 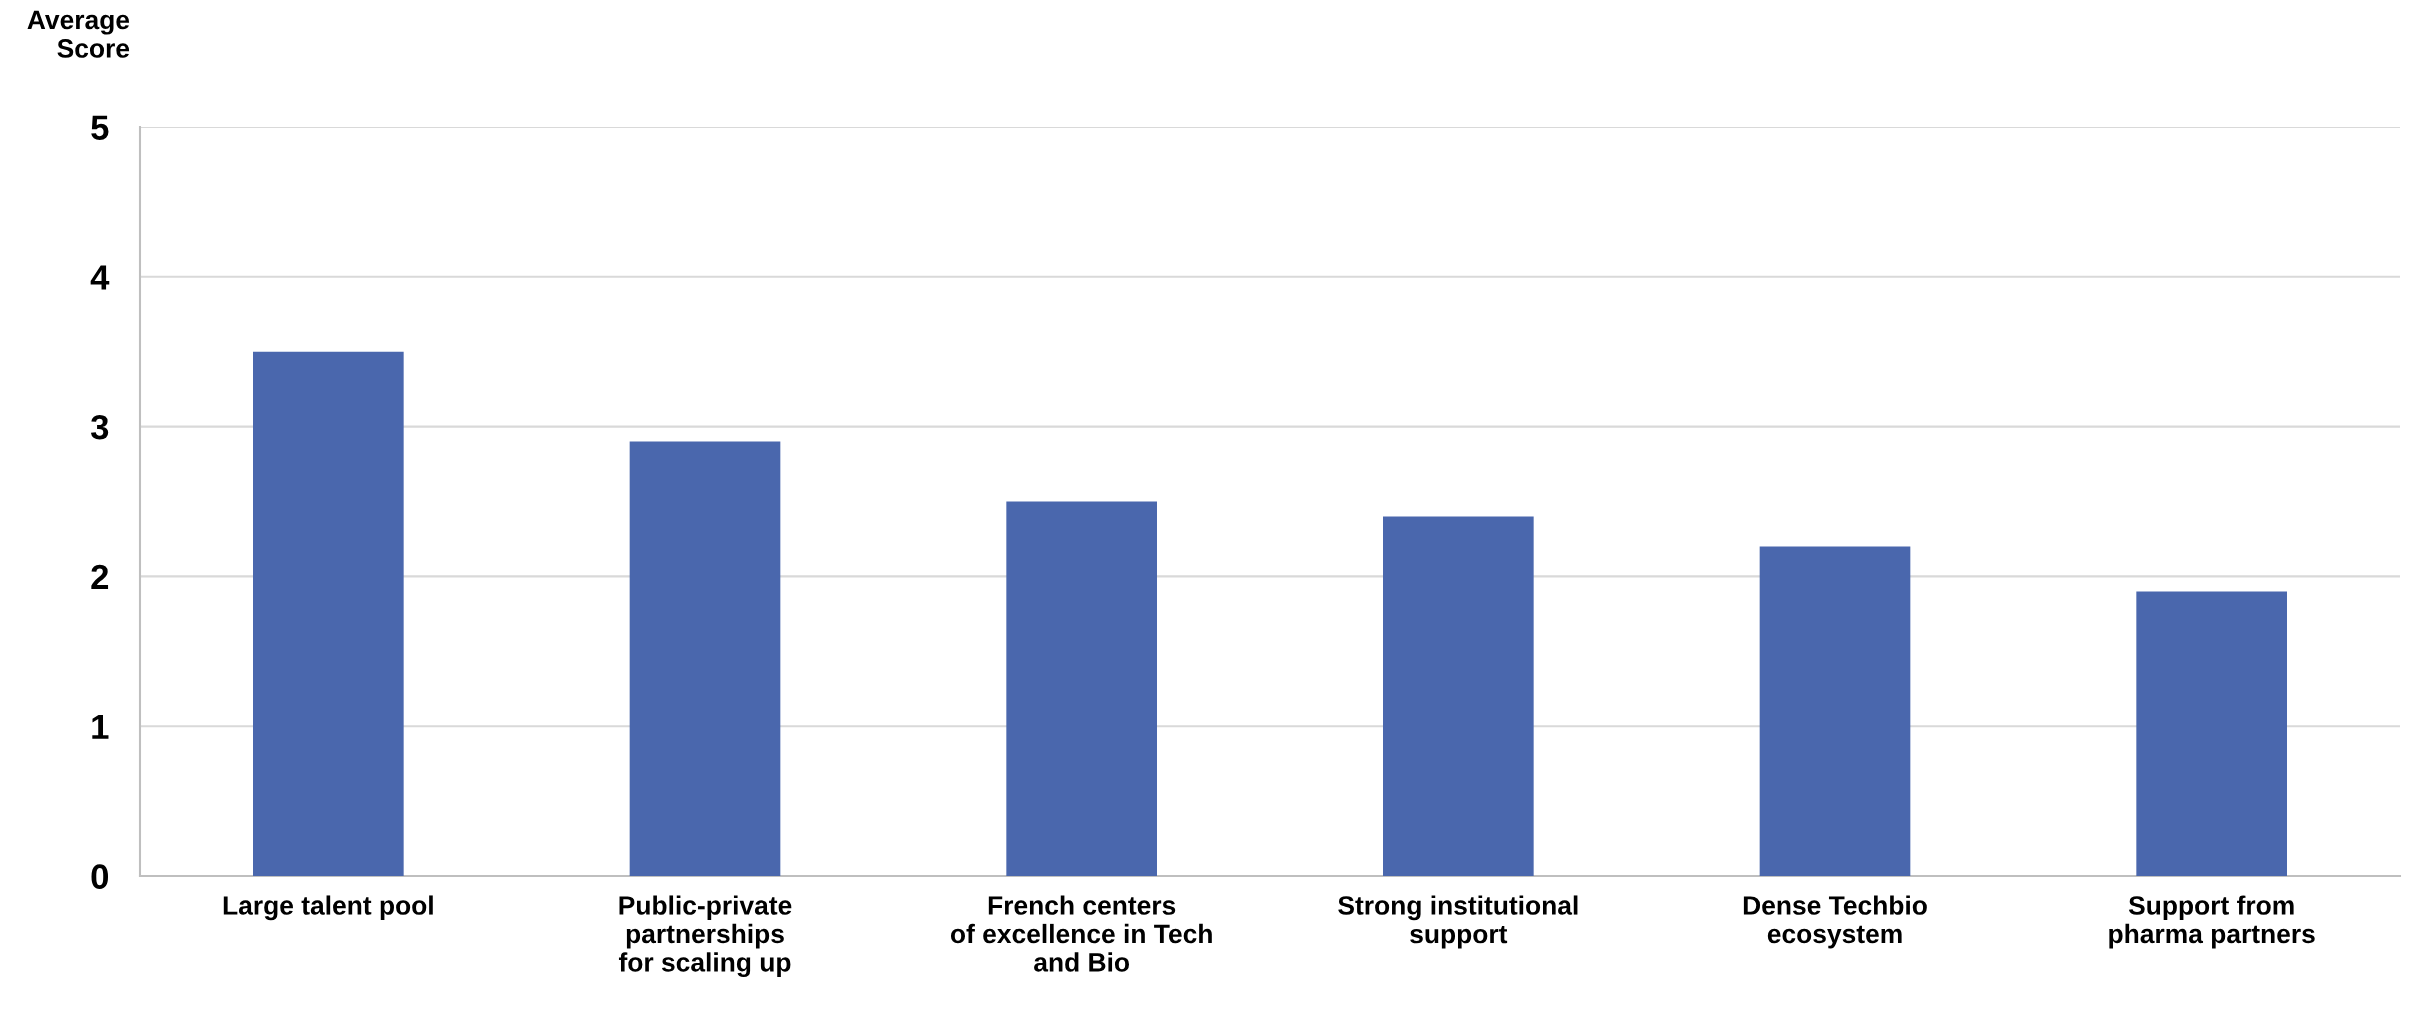 What do you see at coordinates (705, 936) in the screenshot?
I see `x-tick-label: Public-private partnerships for scaling up` at bounding box center [705, 936].